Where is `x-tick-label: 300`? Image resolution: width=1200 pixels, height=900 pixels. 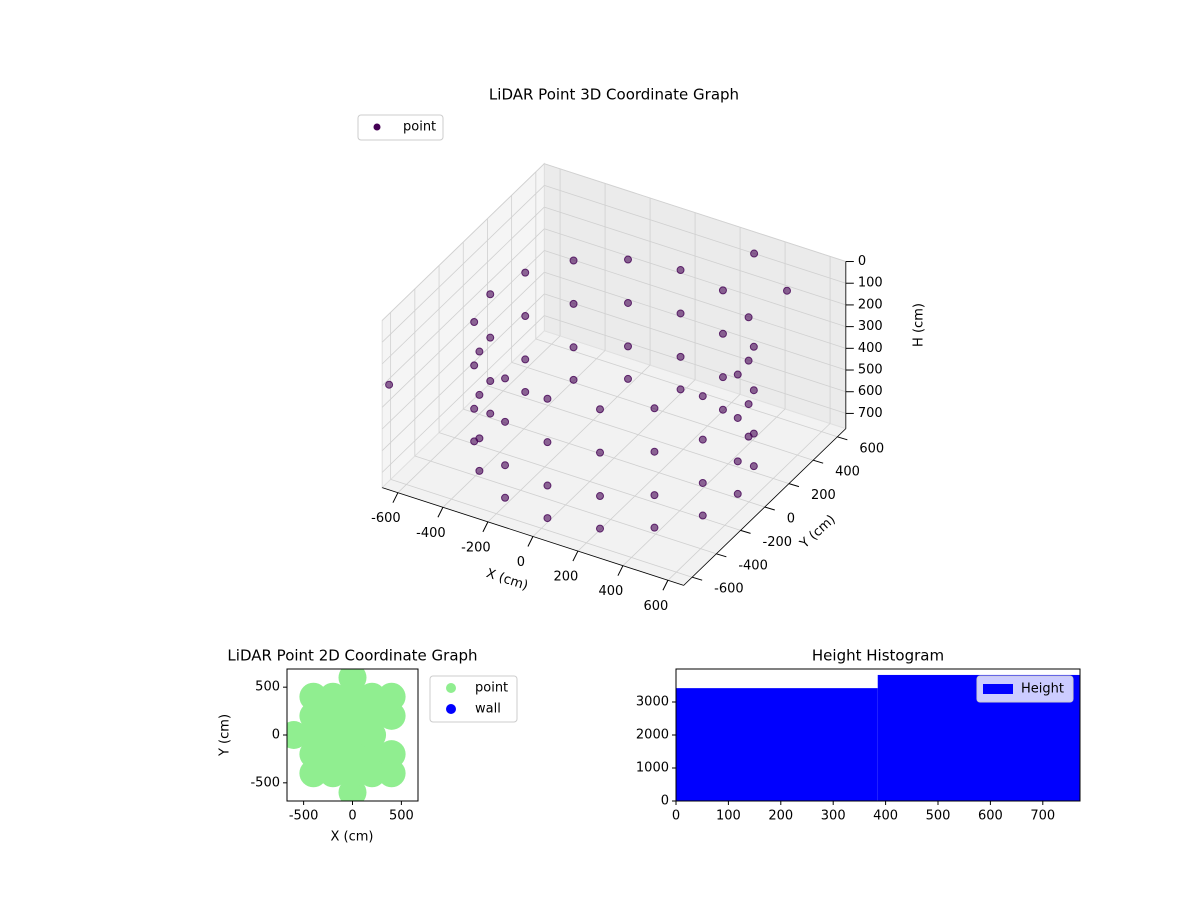 x-tick-label: 300 is located at coordinates (833, 816).